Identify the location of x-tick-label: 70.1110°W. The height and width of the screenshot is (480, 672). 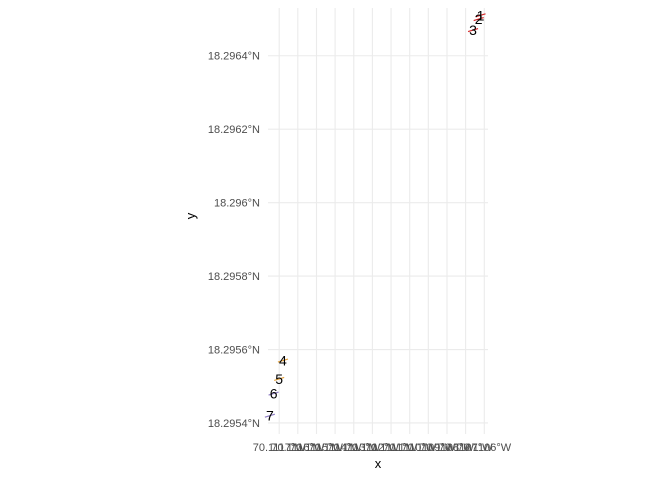
(410, 448).